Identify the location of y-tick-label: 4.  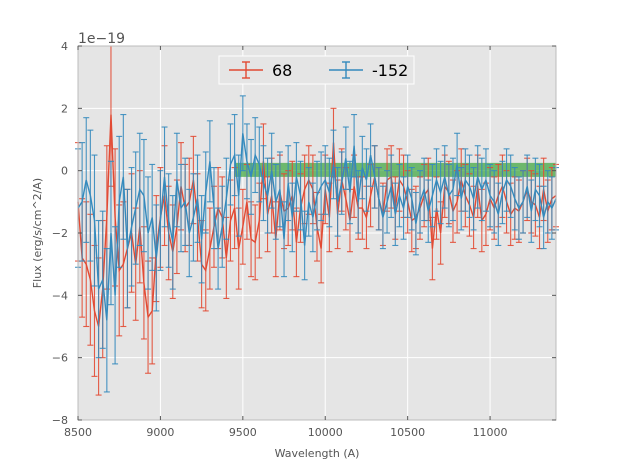
(64, 46).